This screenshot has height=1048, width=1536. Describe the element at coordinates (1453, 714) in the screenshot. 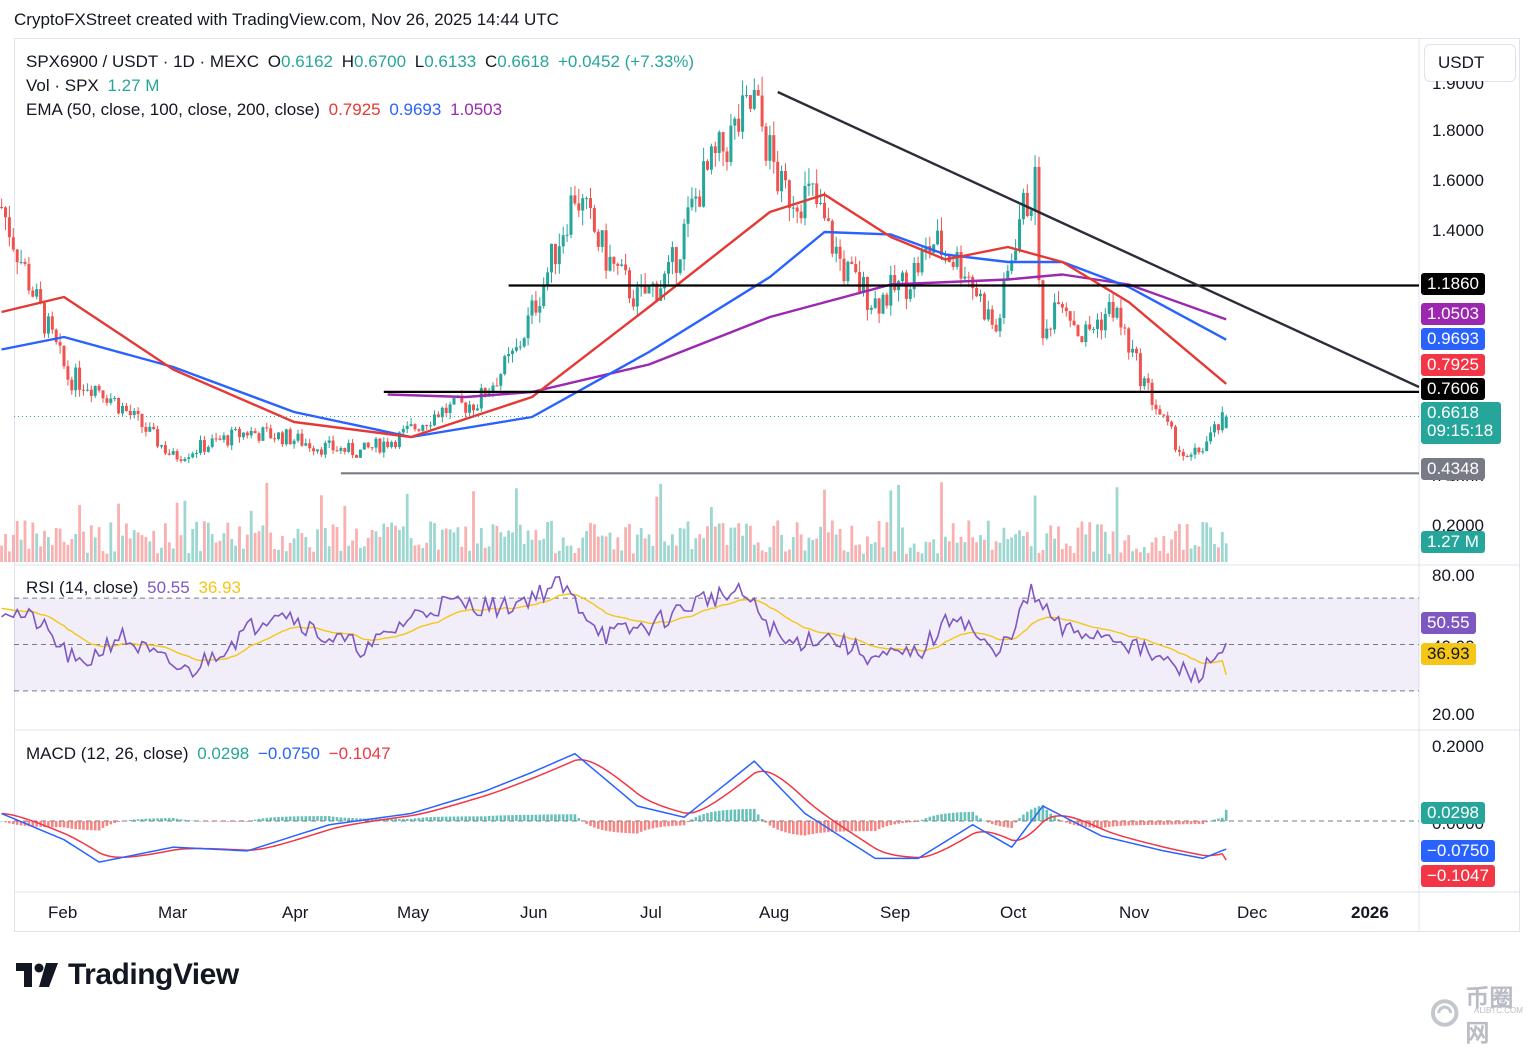

I see `rsi-tick: 20.00` at that location.